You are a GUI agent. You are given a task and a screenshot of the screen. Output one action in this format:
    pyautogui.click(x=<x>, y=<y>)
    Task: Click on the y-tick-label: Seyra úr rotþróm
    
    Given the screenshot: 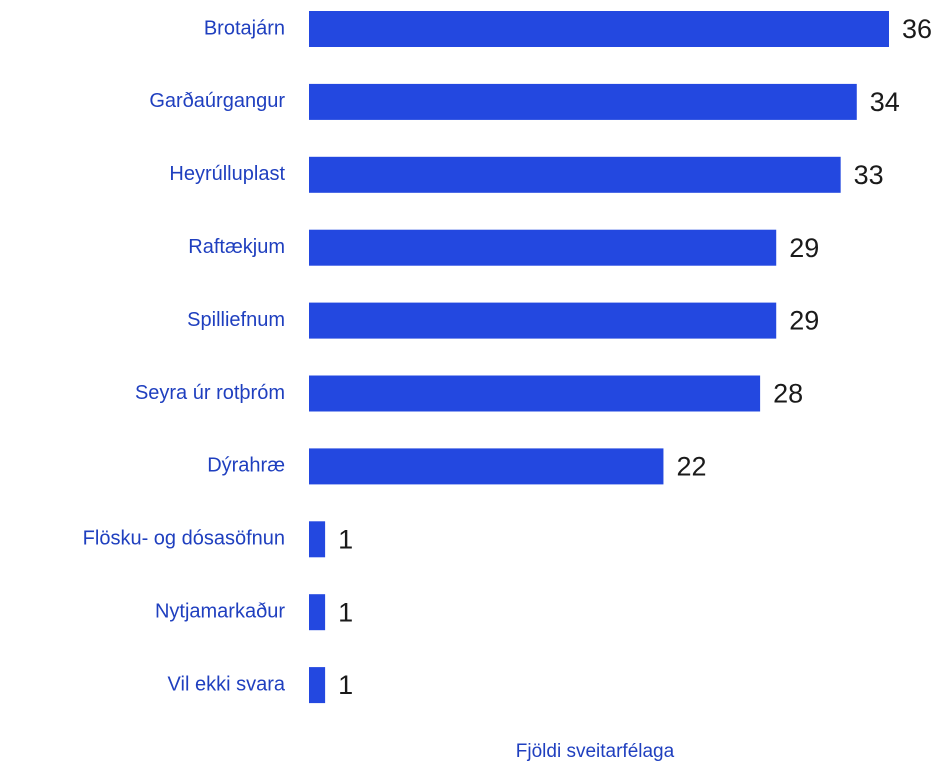 What is the action you would take?
    pyautogui.click(x=210, y=393)
    